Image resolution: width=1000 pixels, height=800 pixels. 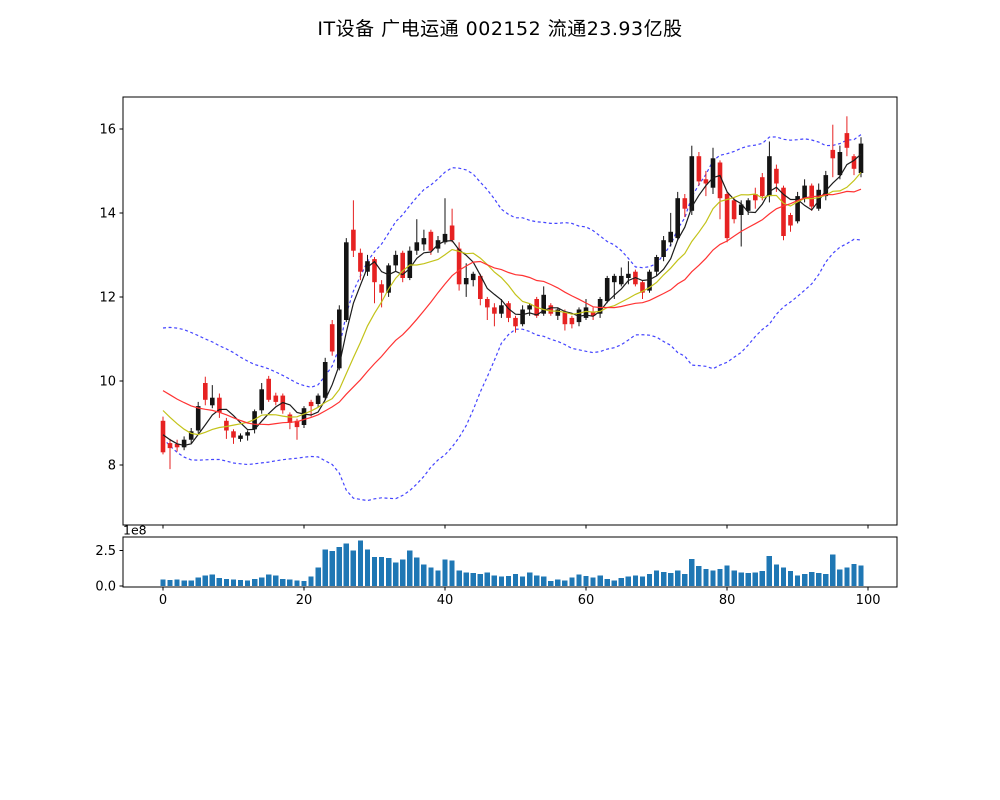 I want to click on x-tick-label: 80, so click(x=727, y=600).